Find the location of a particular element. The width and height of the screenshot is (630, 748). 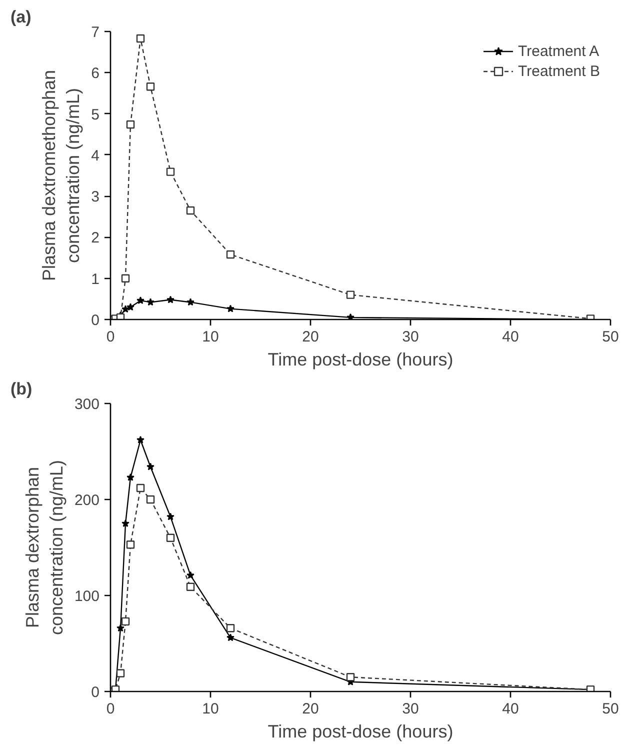

legend-label: Treatment A is located at coordinates (559, 51).